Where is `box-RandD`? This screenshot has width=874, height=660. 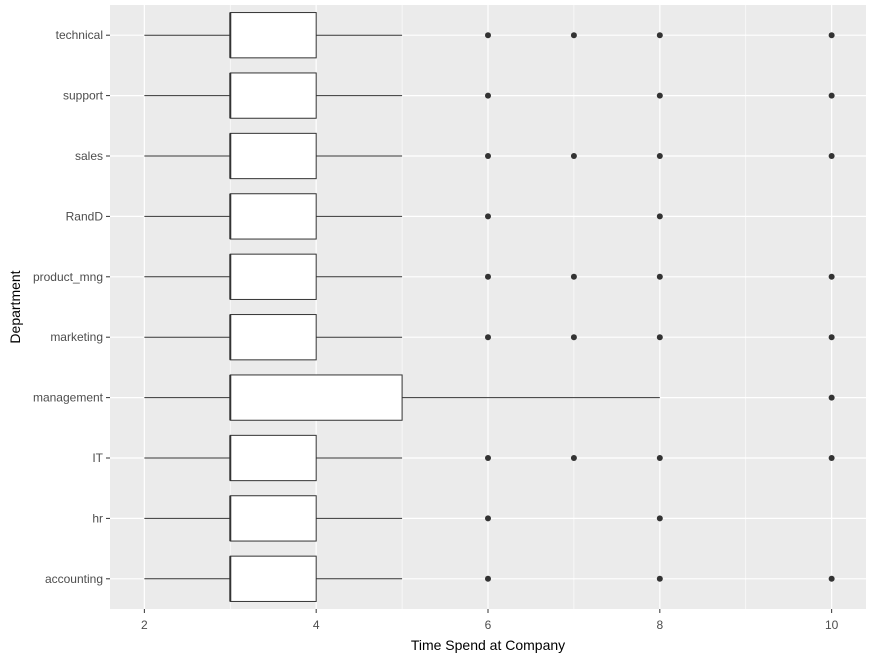
box-RandD is located at coordinates (403, 216).